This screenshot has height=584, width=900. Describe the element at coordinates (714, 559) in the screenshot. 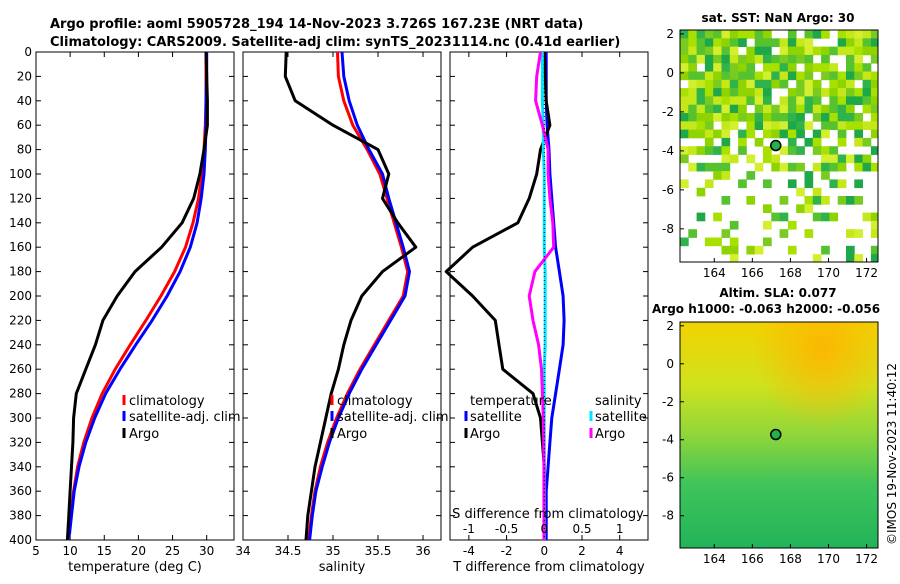

I see `map-x-tick-label: 164` at that location.